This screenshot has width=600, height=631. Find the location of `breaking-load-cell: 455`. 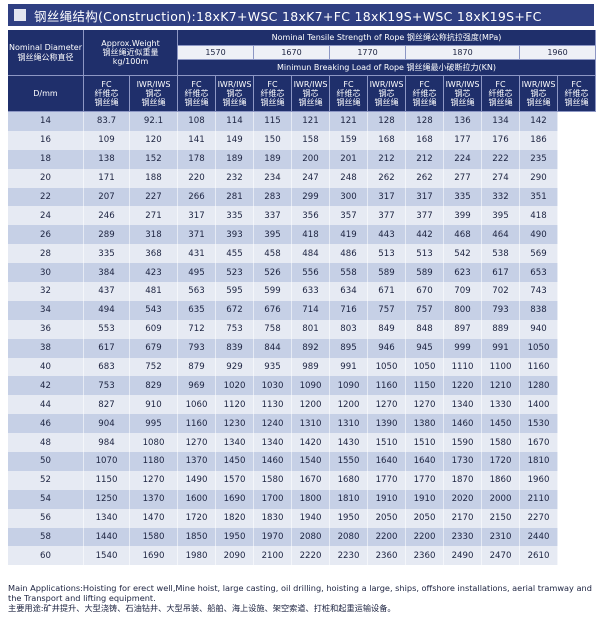

breaking-load-cell: 455 is located at coordinates (235, 254).